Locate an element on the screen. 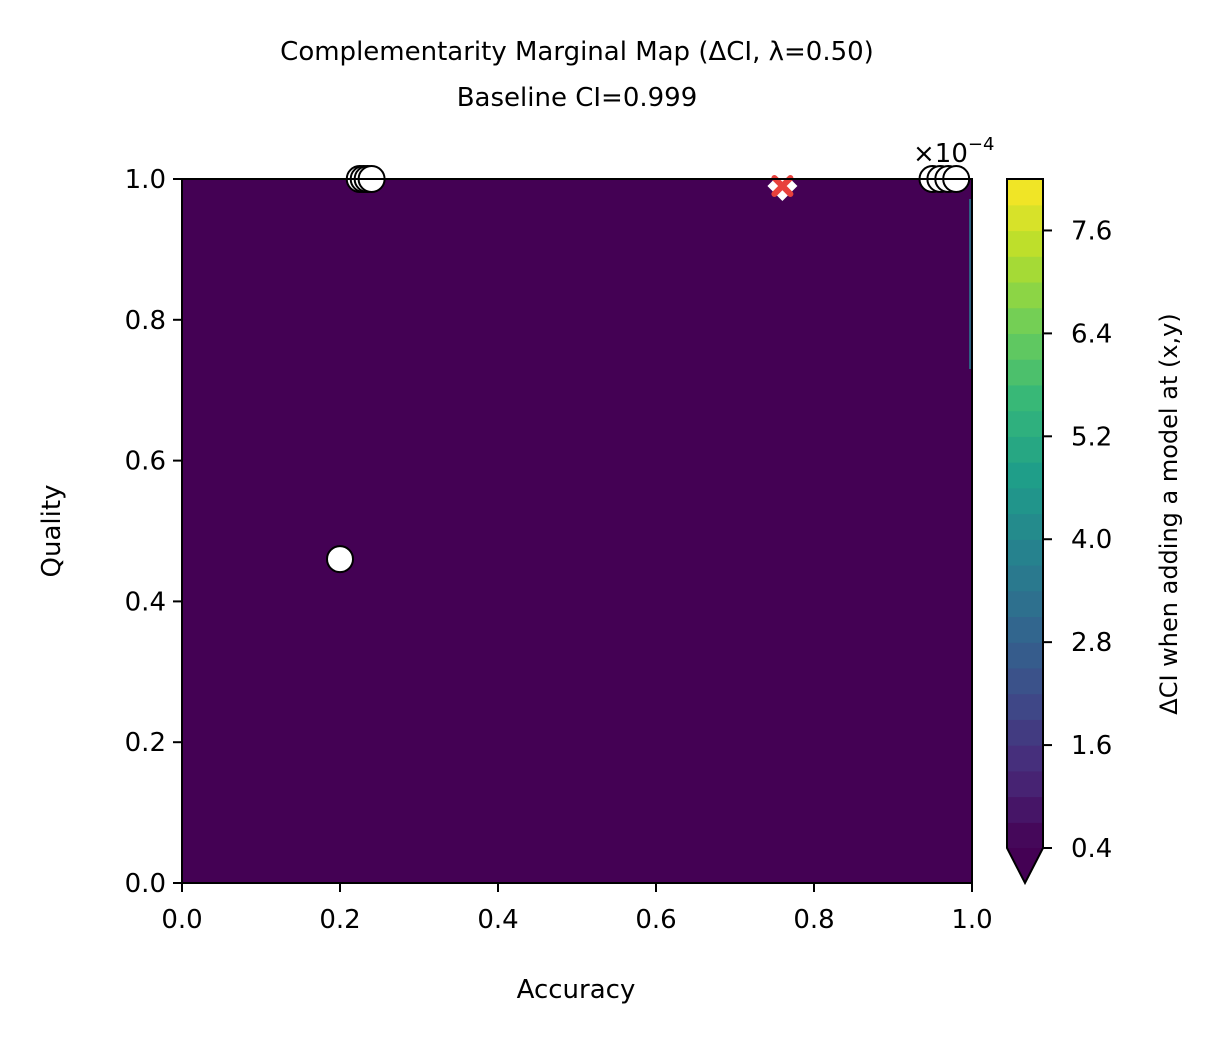  colorbar-scale-label: ×10⁻⁴ is located at coordinates (953, 151).